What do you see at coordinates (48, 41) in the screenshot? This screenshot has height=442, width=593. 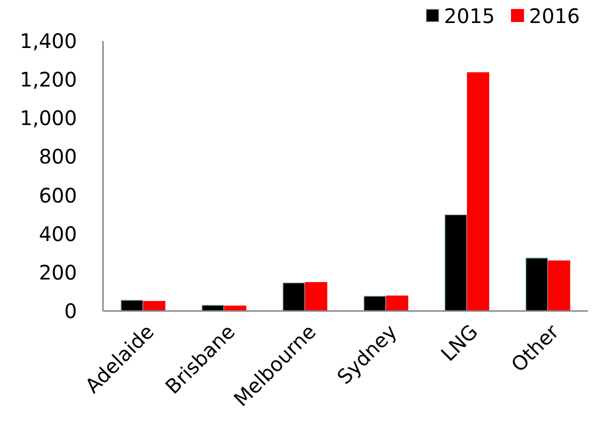 I see `y-tick-label: 1,400` at bounding box center [48, 41].